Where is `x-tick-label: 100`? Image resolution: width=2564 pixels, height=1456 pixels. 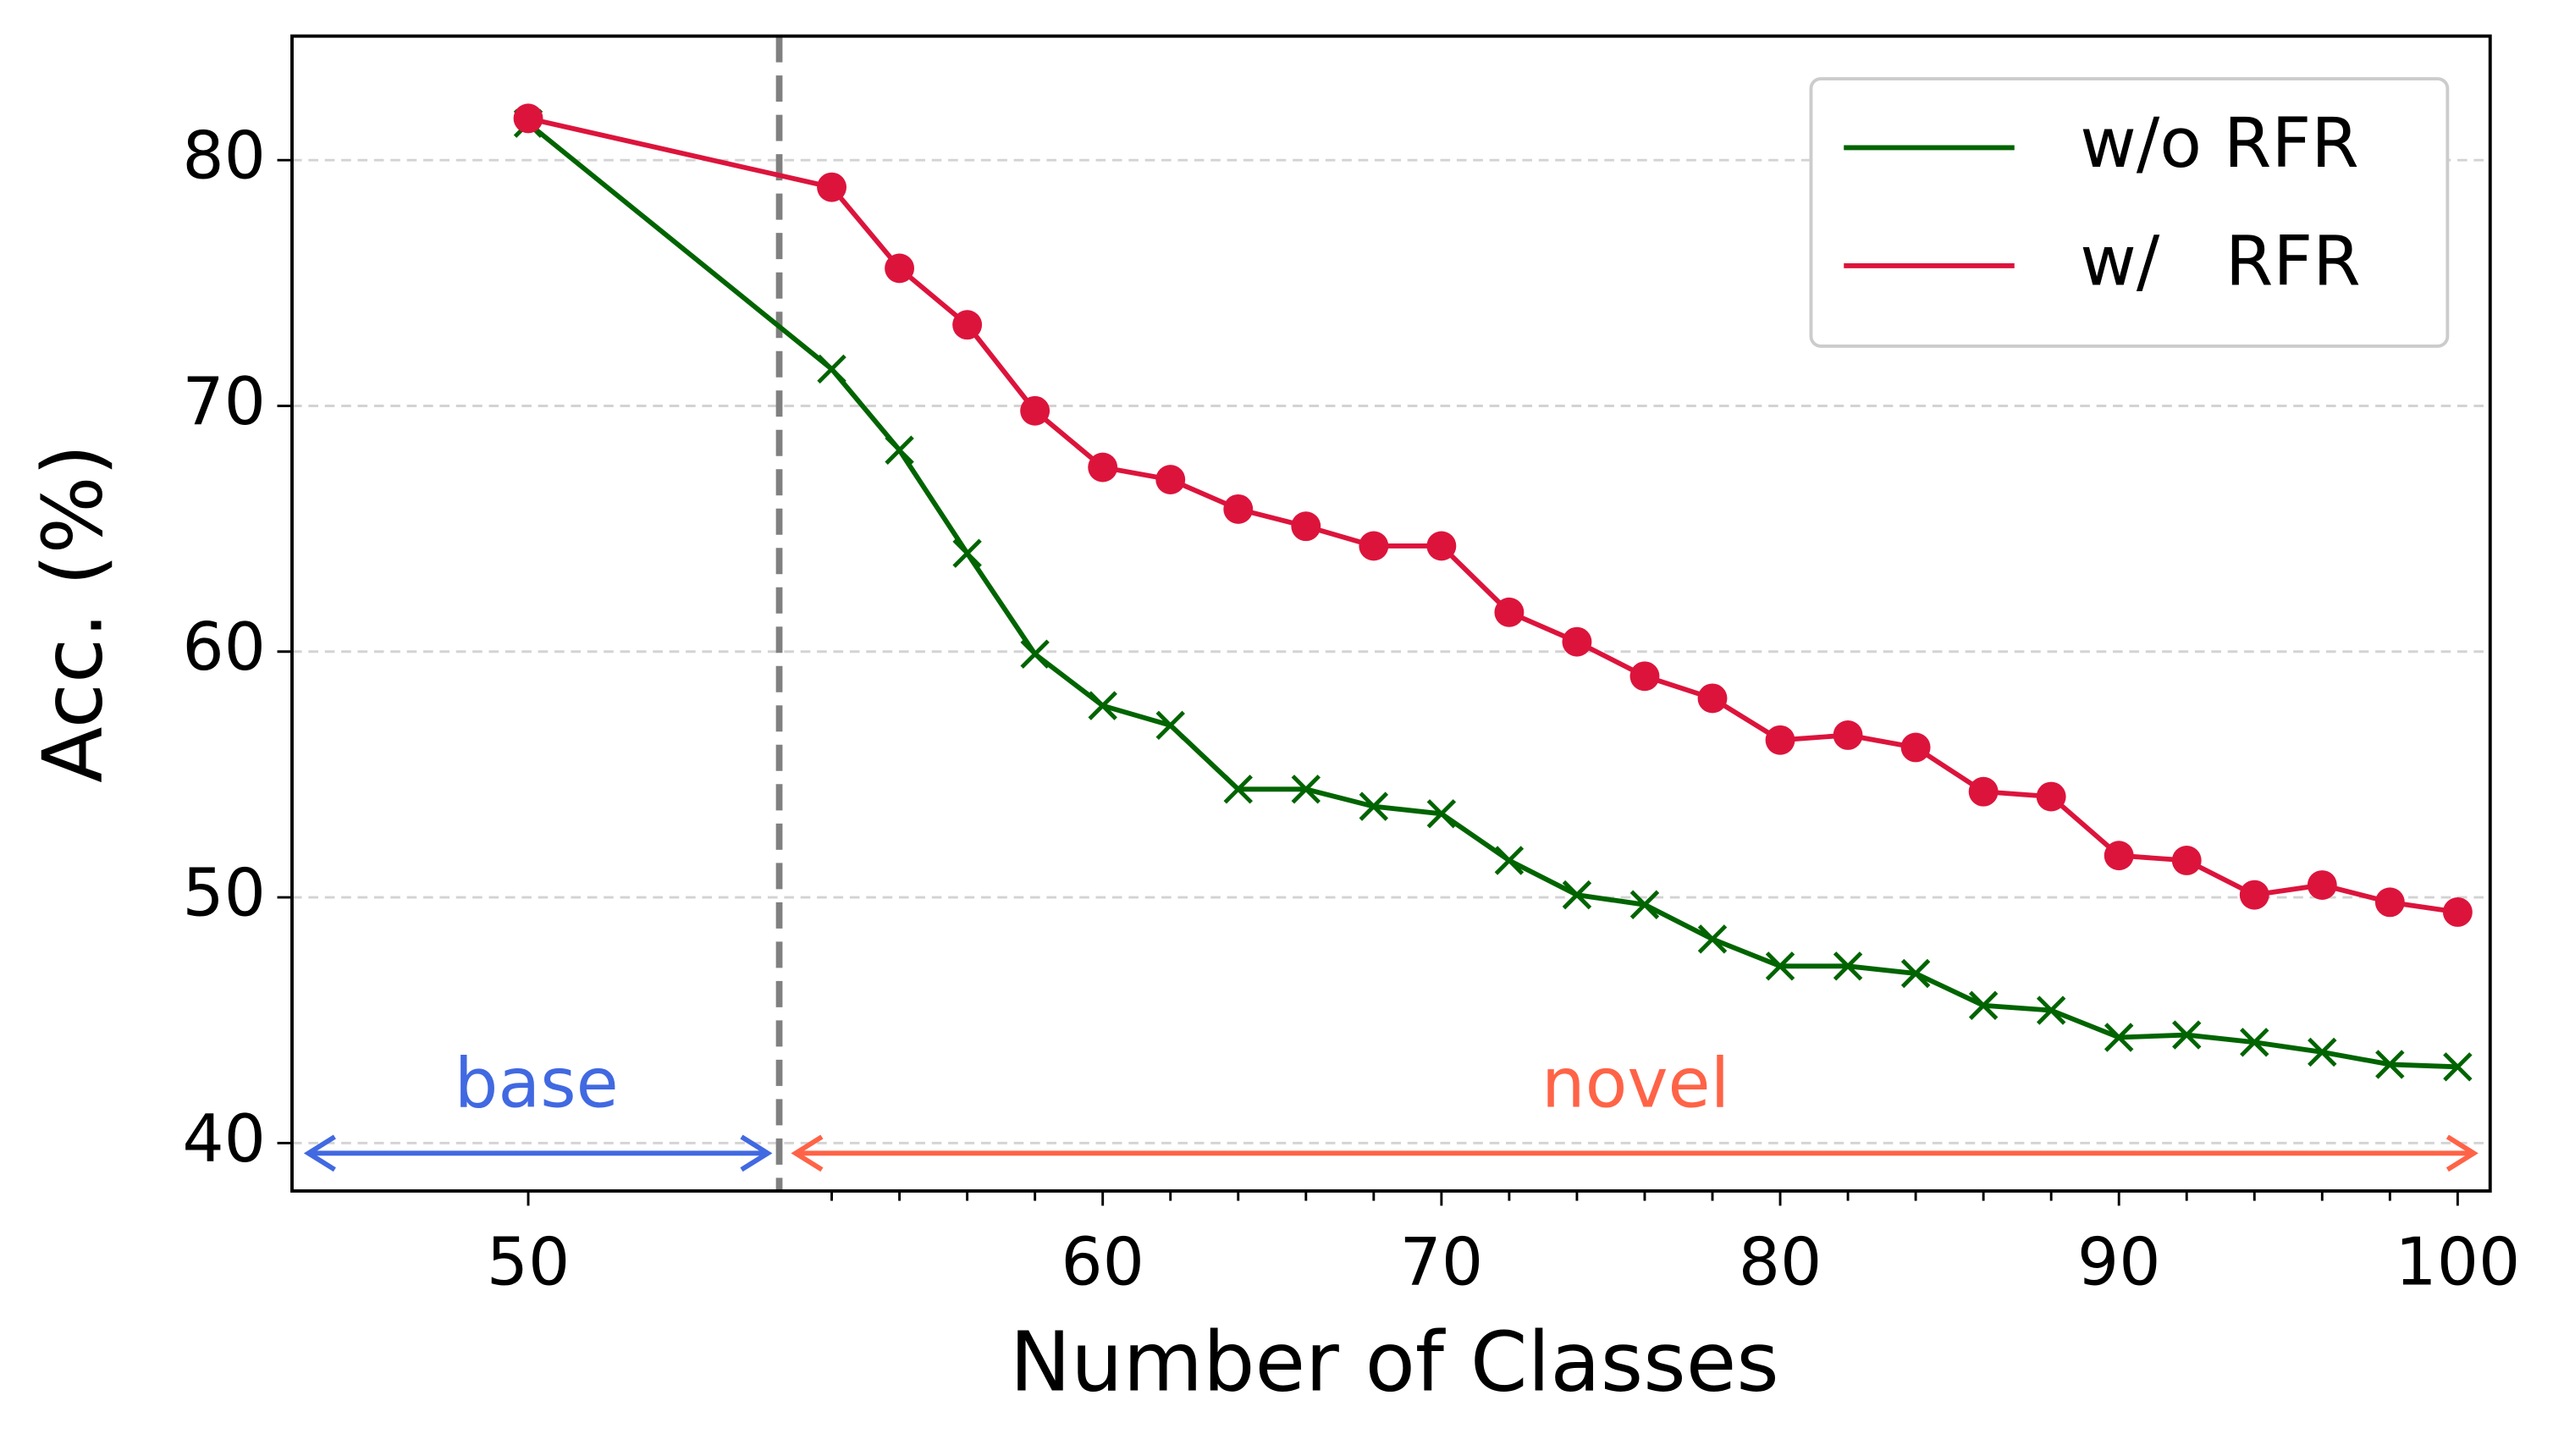
x-tick-label: 100 is located at coordinates (2457, 1263).